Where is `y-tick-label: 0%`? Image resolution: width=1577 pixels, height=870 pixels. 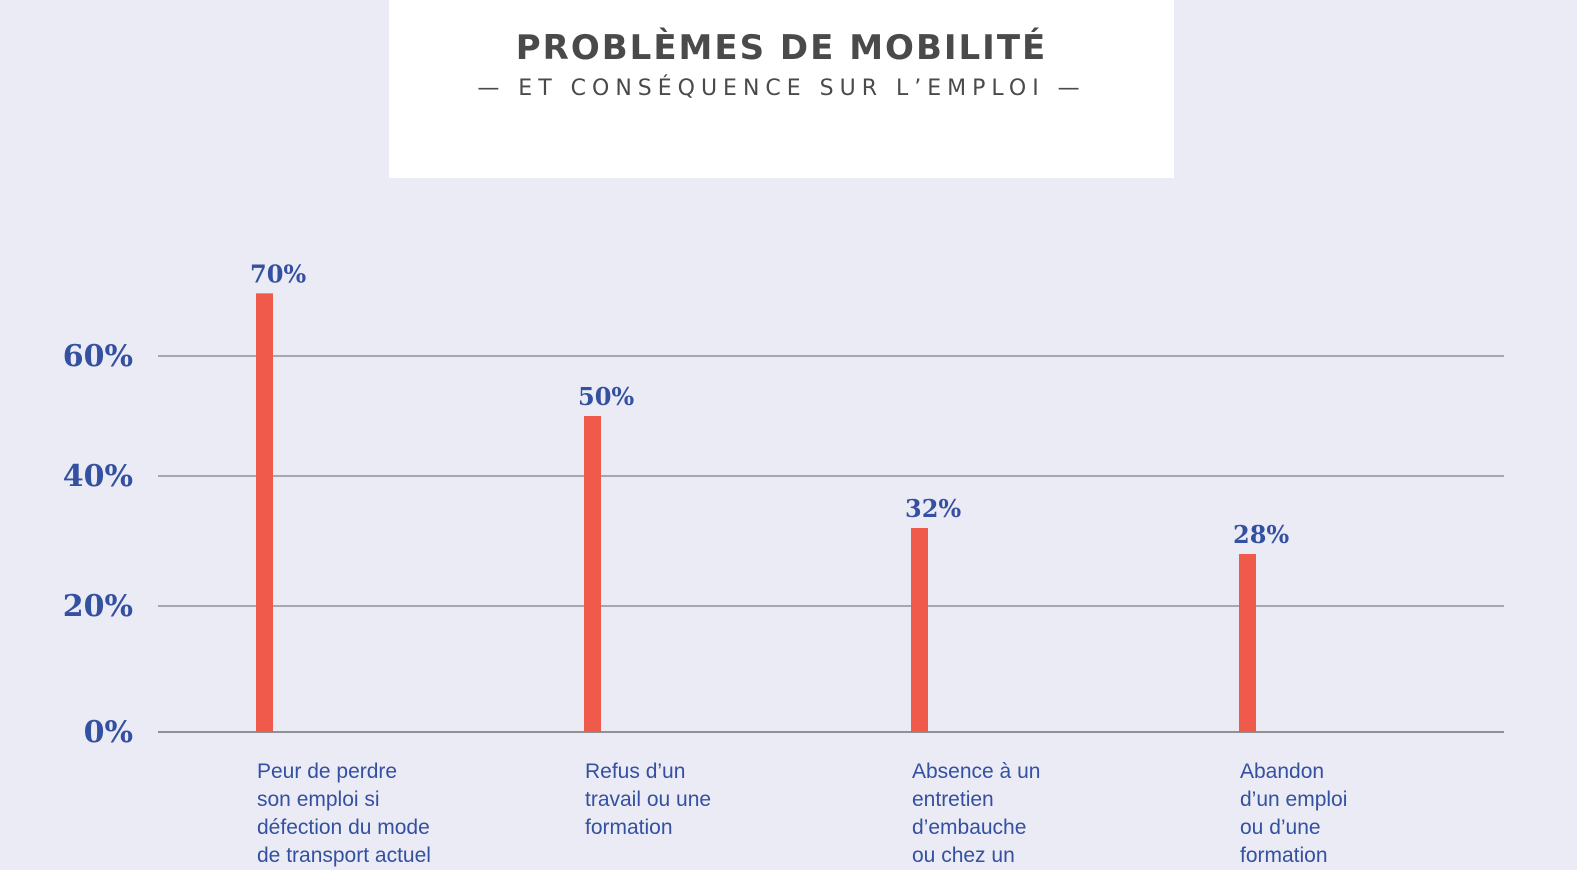 y-tick-label: 0% is located at coordinates (108, 732).